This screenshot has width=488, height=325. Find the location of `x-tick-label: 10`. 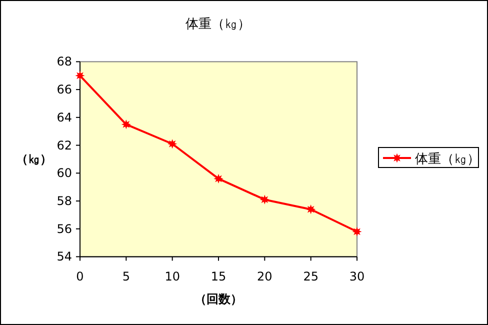

x-tick-label: 10 is located at coordinates (172, 277).